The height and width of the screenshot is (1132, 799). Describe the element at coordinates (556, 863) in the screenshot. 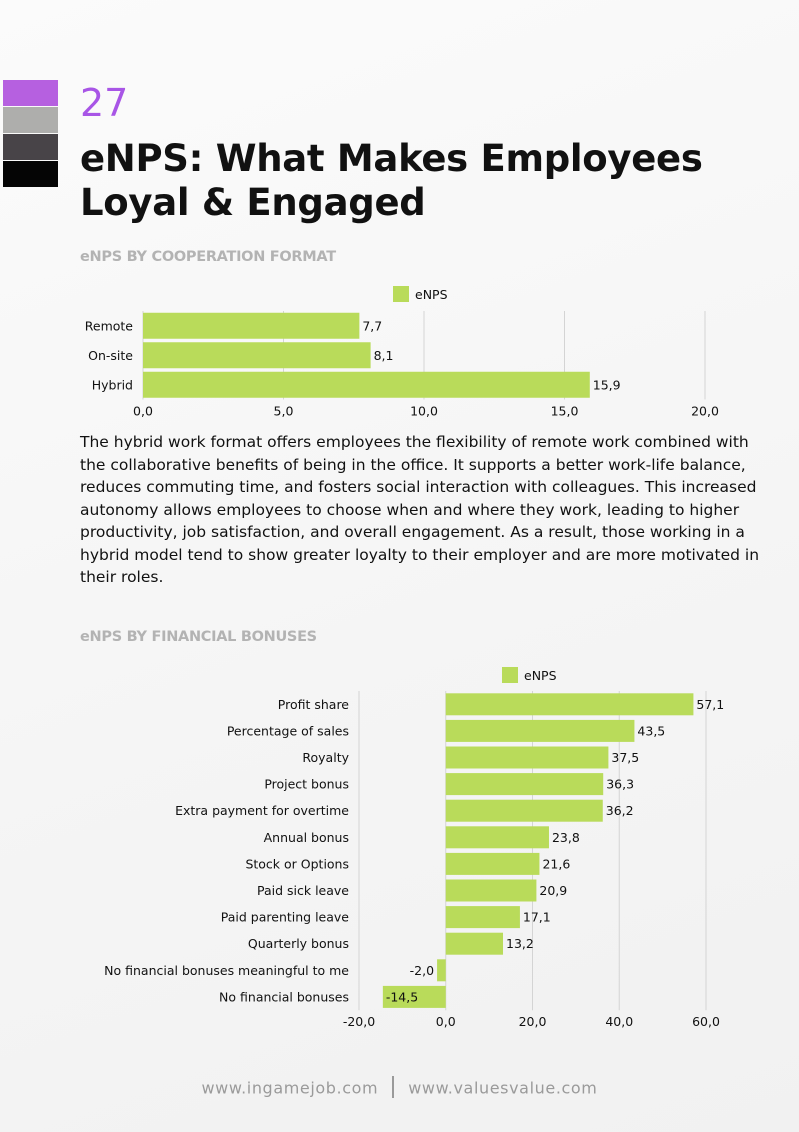

I see `data-label: 21,6` at that location.